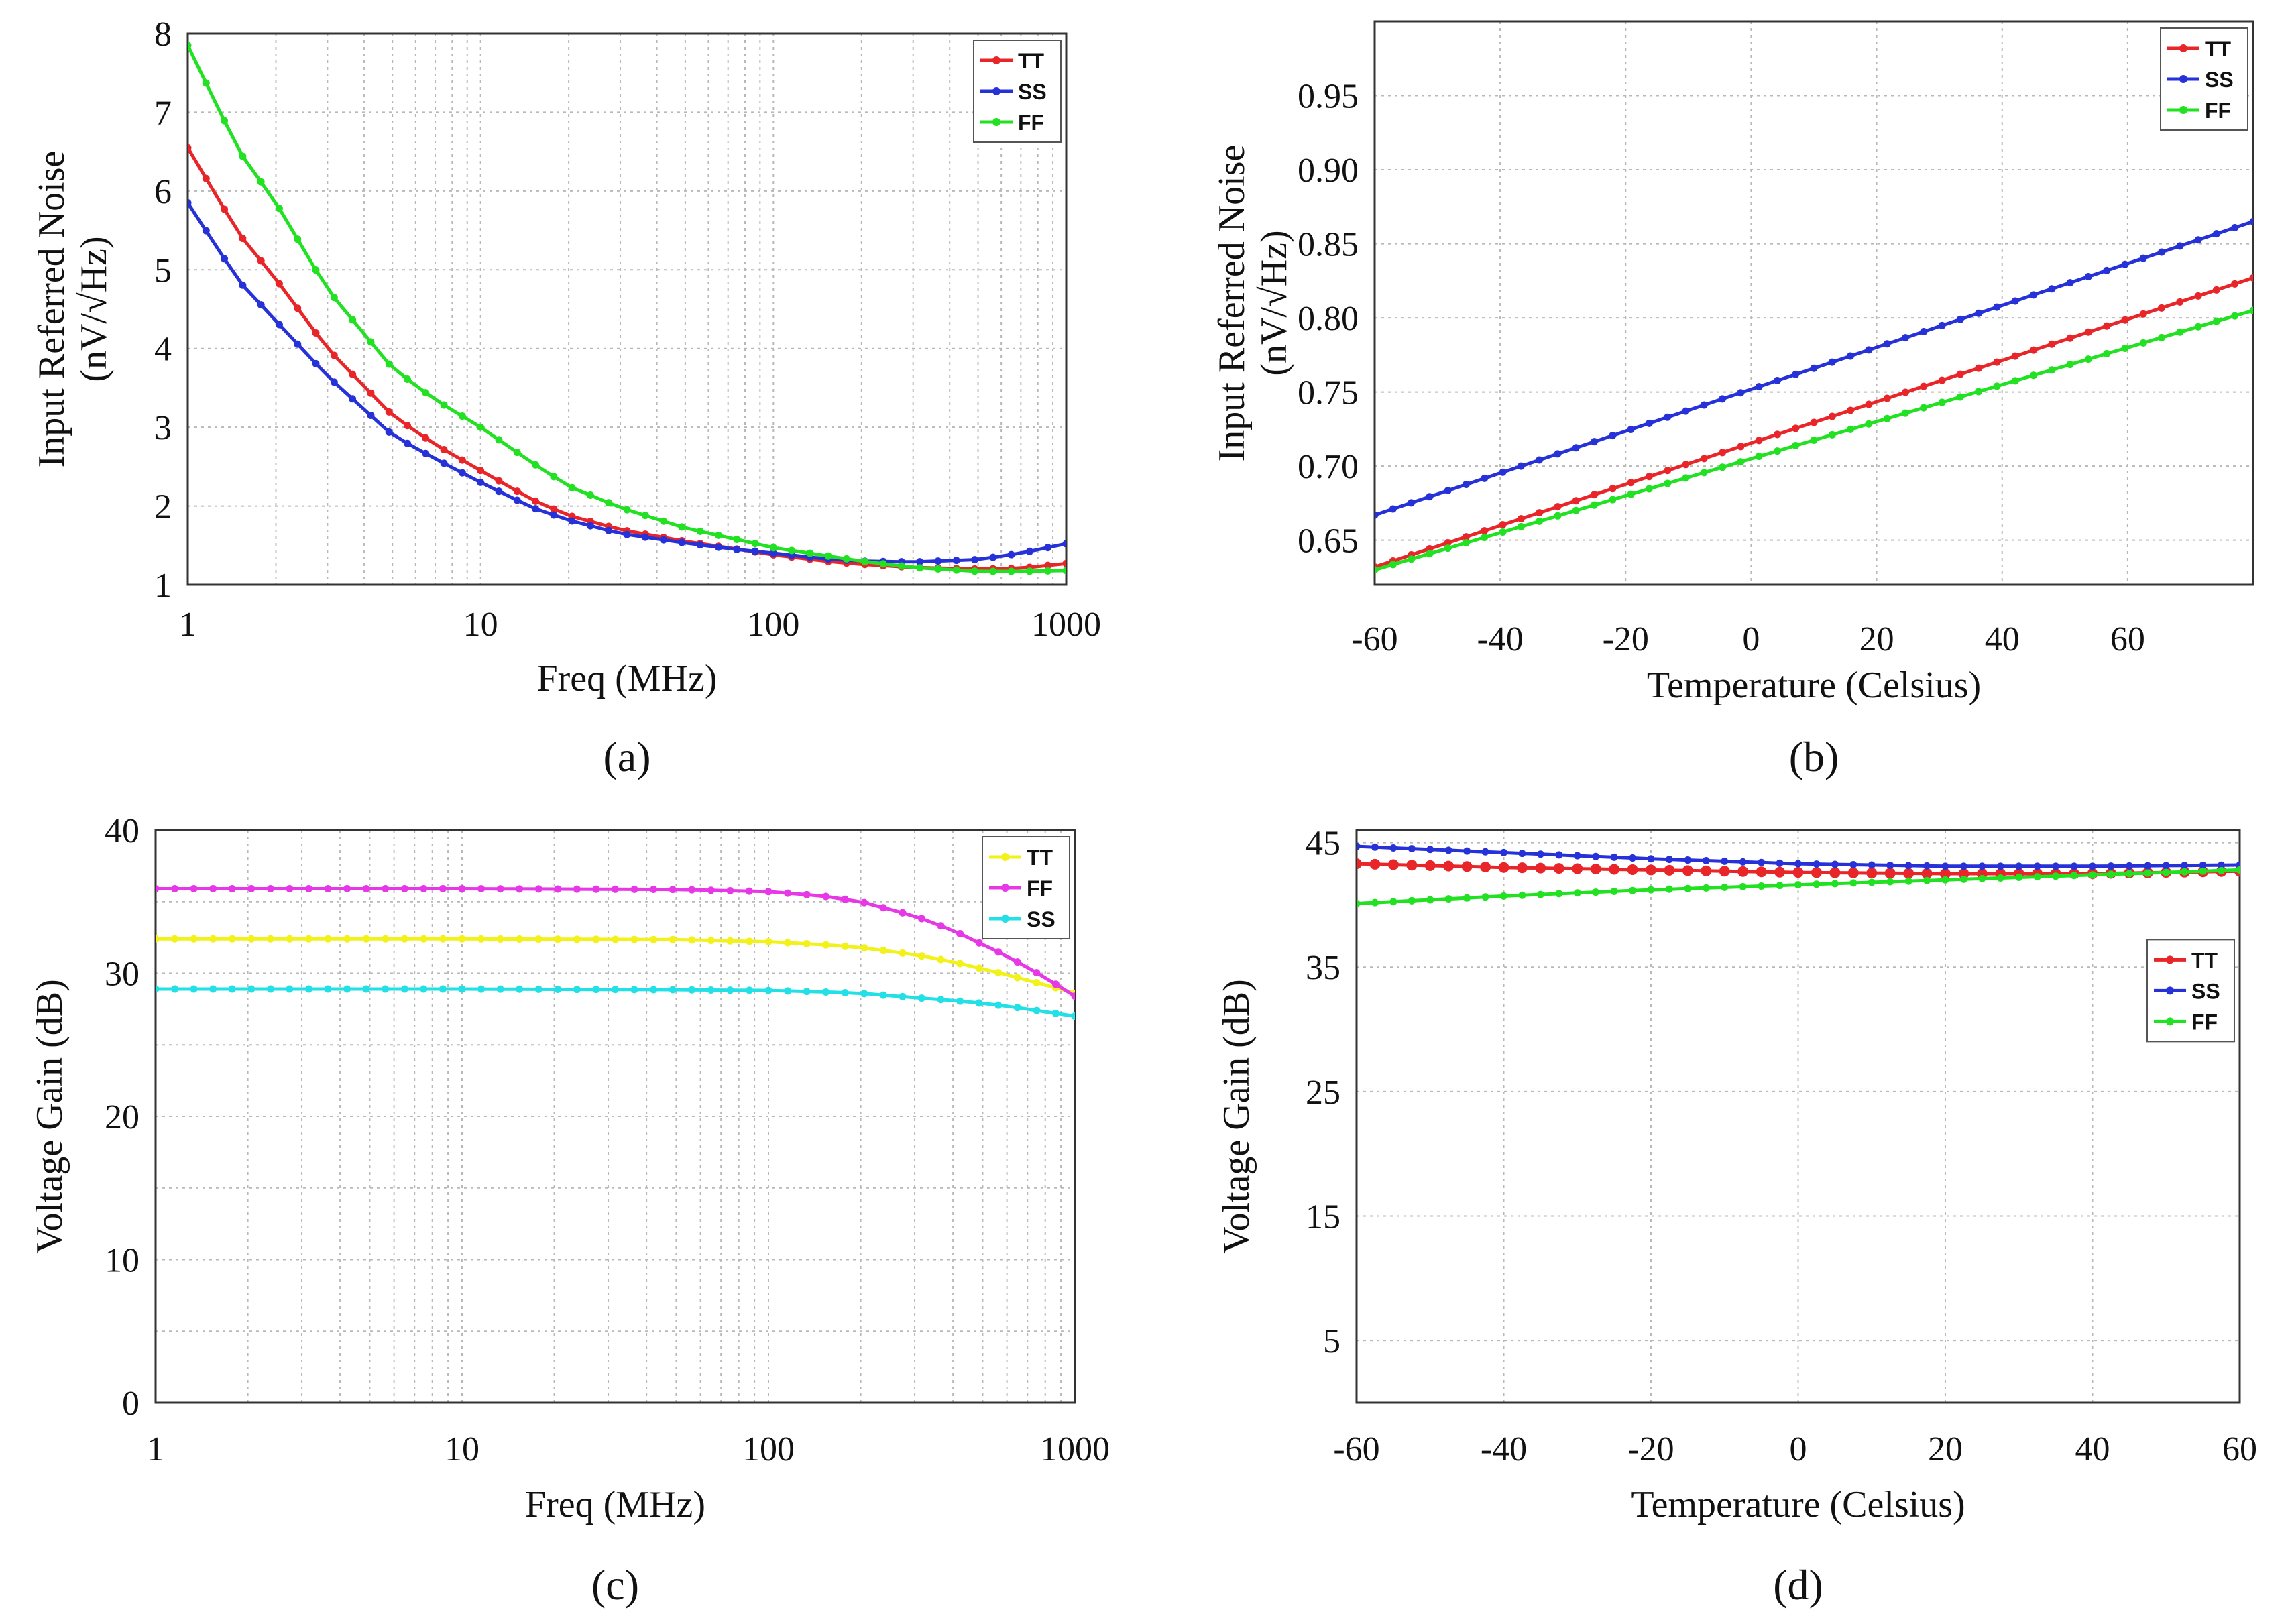 This screenshot has height=1624, width=2290. What do you see at coordinates (1798, 1585) in the screenshot?
I see `panel-label: (d)` at bounding box center [1798, 1585].